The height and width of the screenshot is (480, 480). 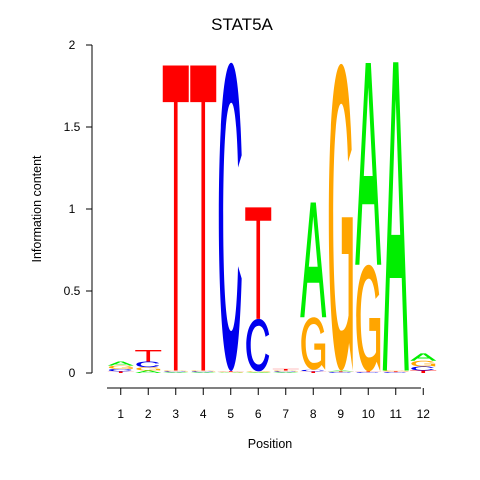 I want to click on x-axis-ticks: 1 2 3 4 5 6 7 8 9 10 11 12, so click(x=273, y=404).